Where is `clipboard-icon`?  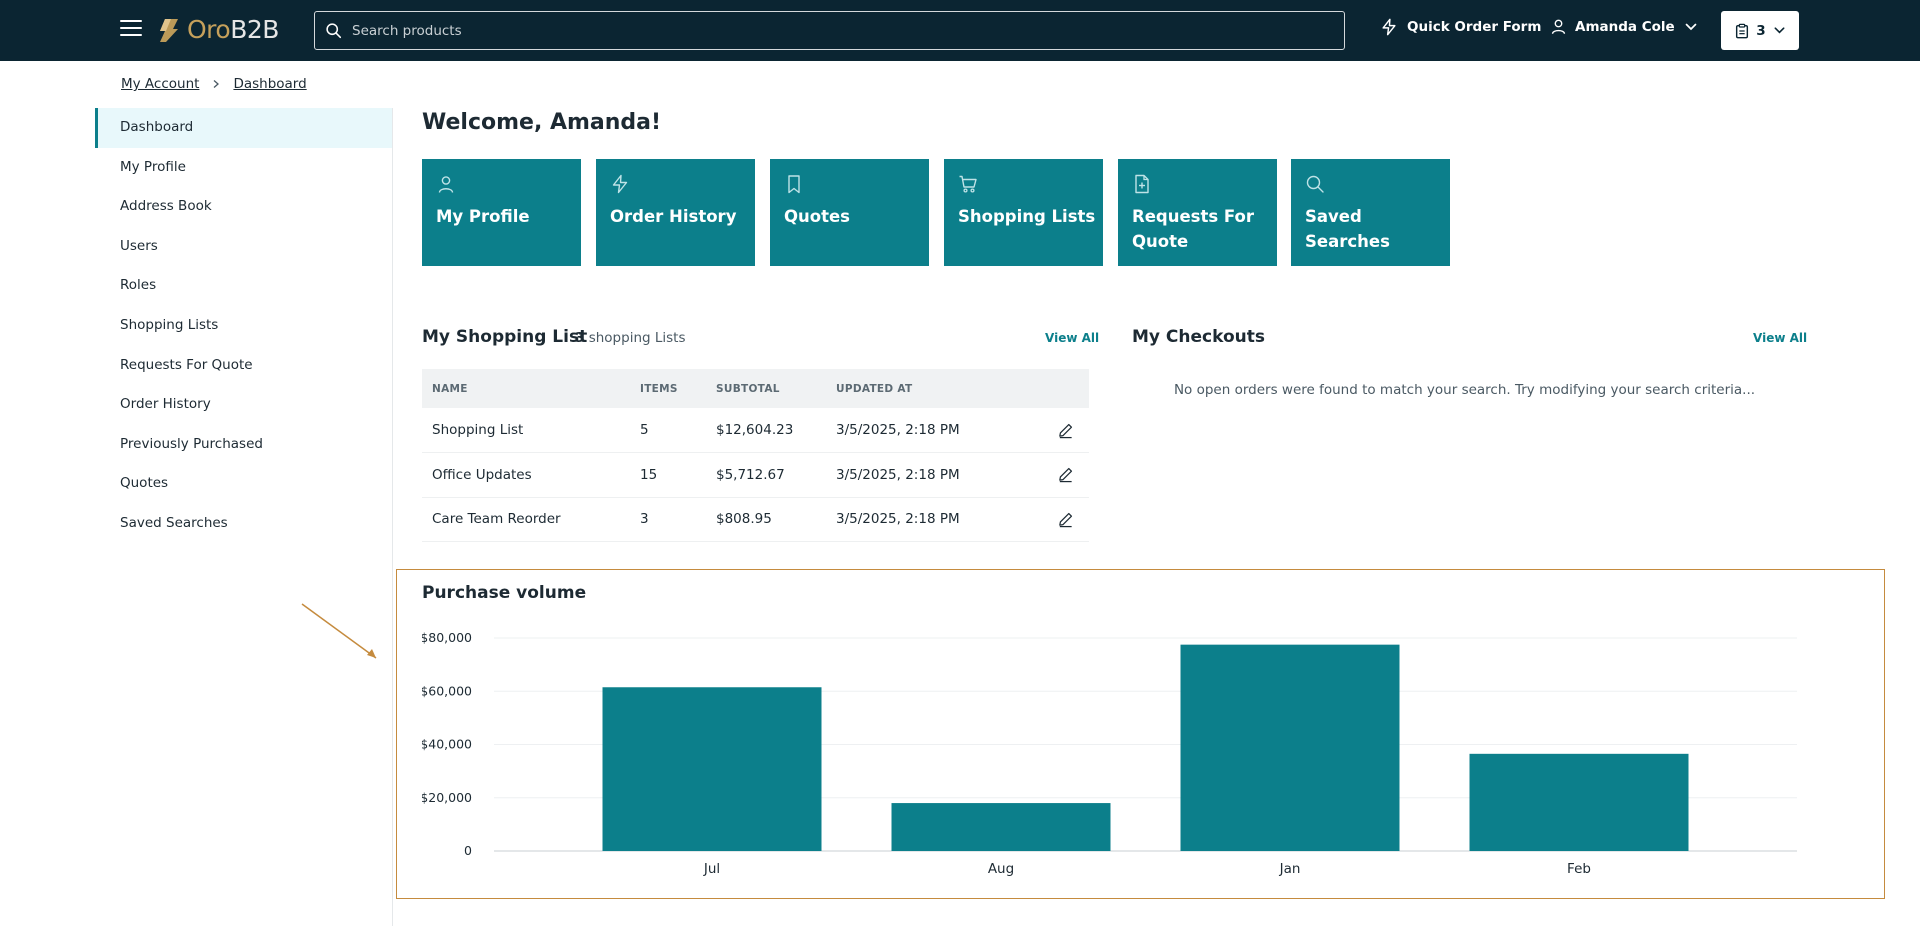 clipboard-icon is located at coordinates (1742, 30).